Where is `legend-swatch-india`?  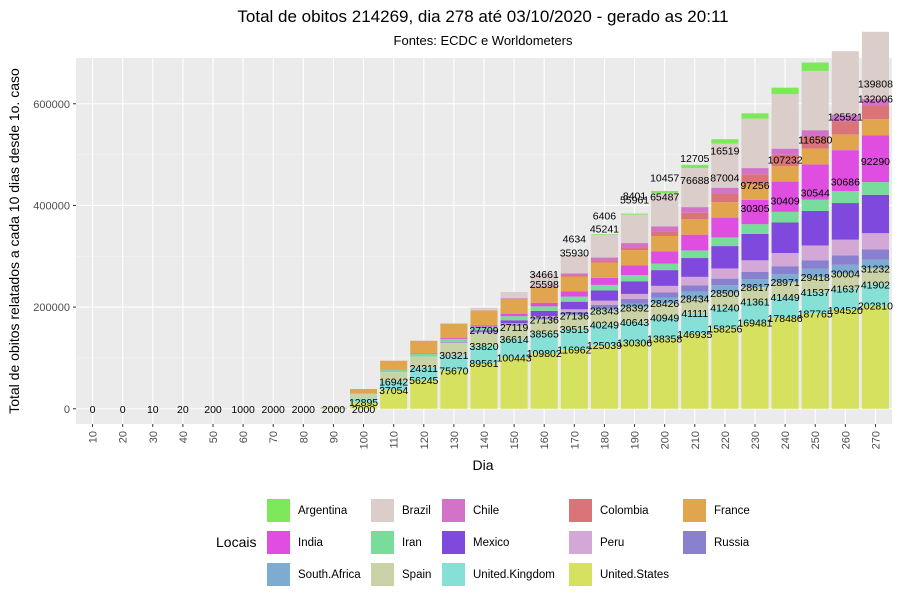
legend-swatch-india is located at coordinates (278, 542).